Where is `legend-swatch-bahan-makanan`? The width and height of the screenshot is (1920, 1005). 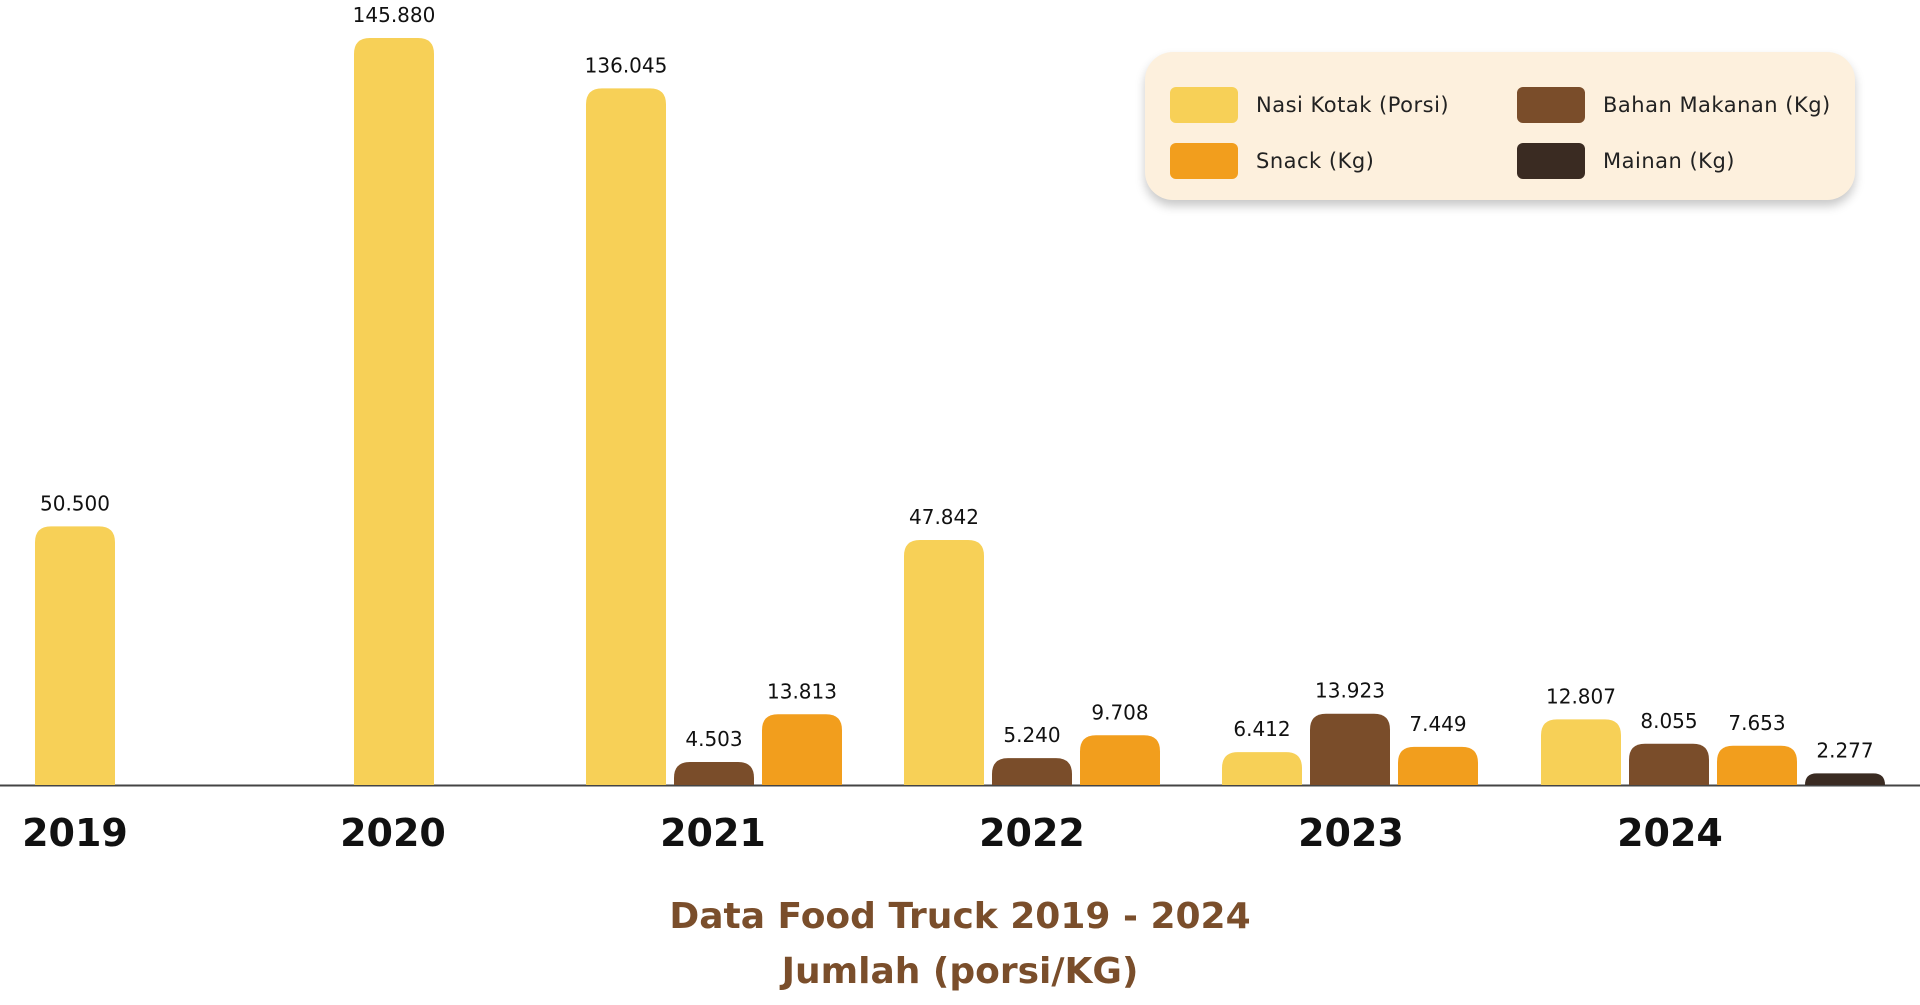
legend-swatch-bahan-makanan is located at coordinates (1551, 105).